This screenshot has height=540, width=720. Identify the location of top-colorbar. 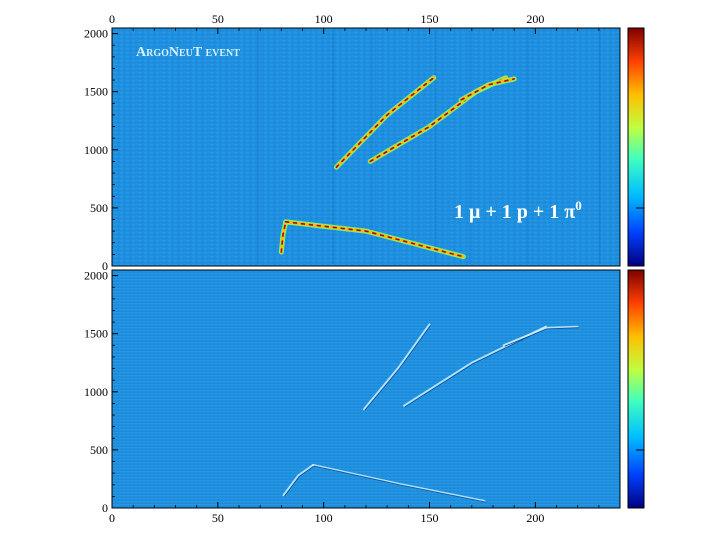
(636, 147).